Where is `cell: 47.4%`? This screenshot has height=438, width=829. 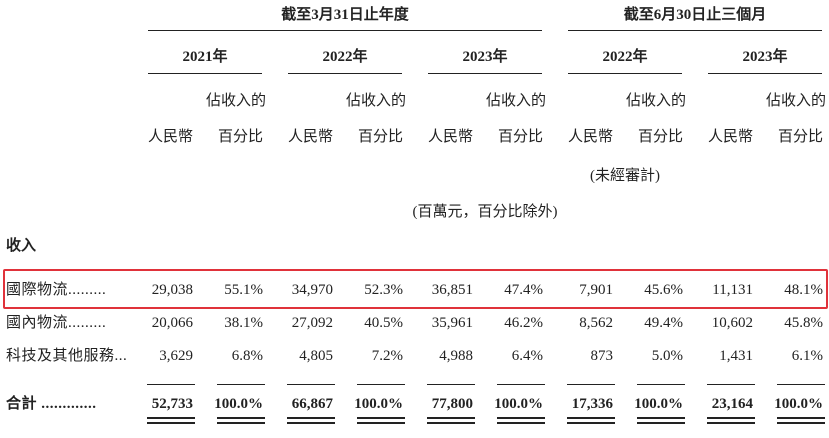 cell: 47.4% is located at coordinates (523, 290).